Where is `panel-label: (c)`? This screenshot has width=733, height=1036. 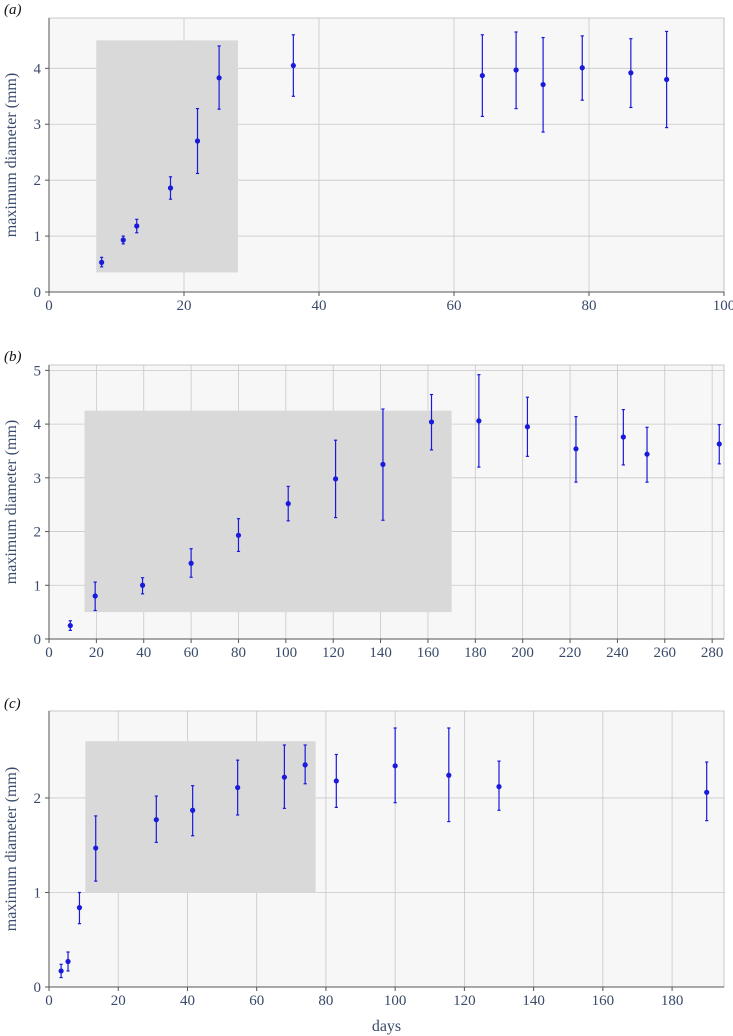 panel-label: (c) is located at coordinates (12, 704).